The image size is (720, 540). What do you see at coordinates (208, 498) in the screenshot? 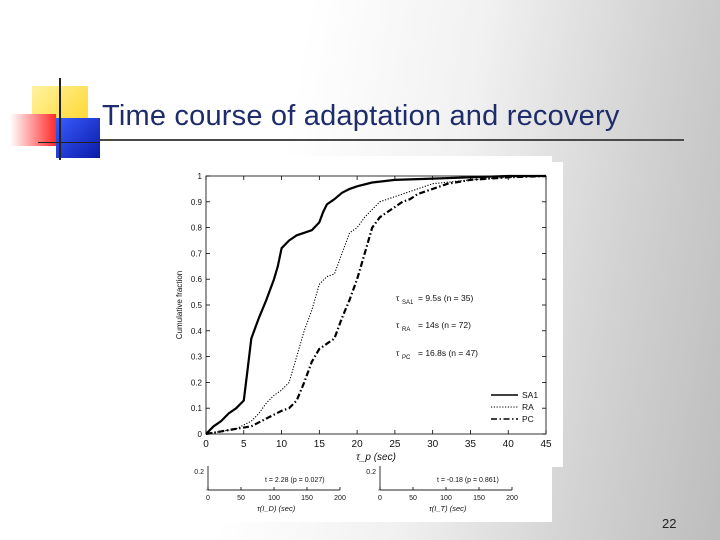
I see `lower-panel-1-x-tick-label: 0` at bounding box center [208, 498].